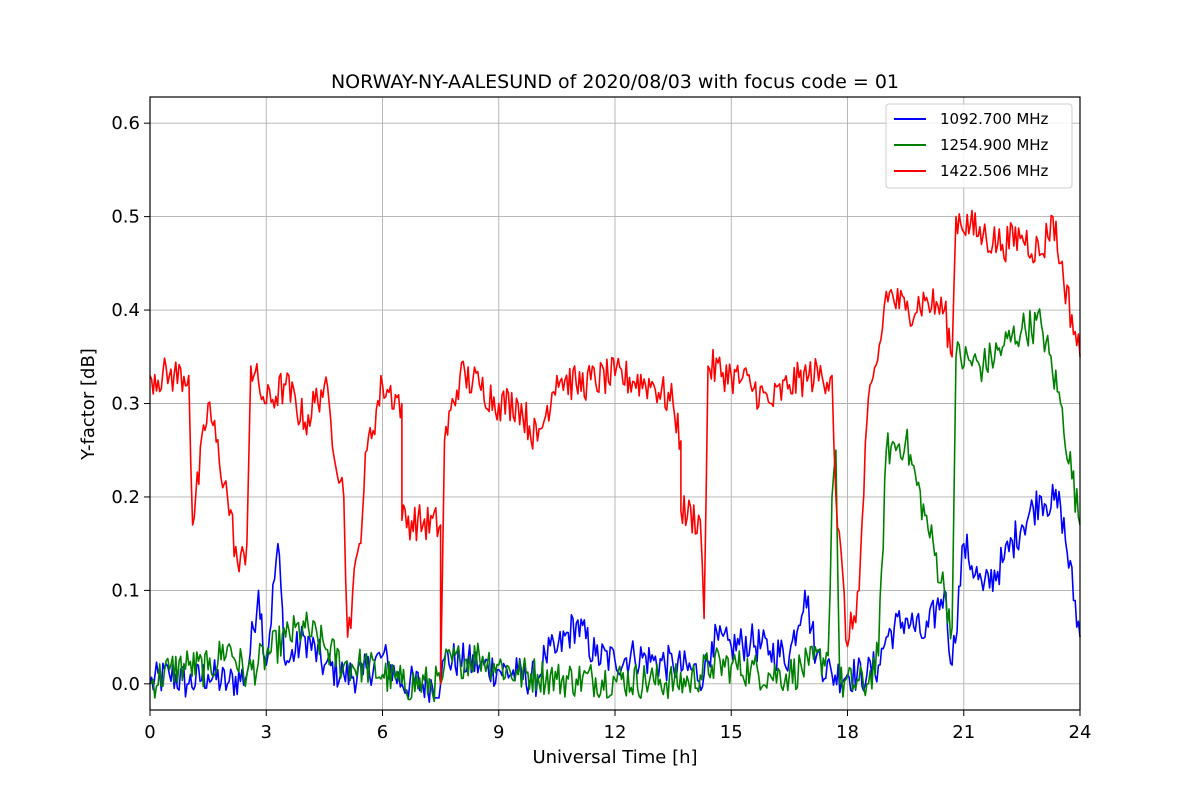 The width and height of the screenshot is (1200, 800). What do you see at coordinates (125, 310) in the screenshot?
I see `y-tick-label: 0.4` at bounding box center [125, 310].